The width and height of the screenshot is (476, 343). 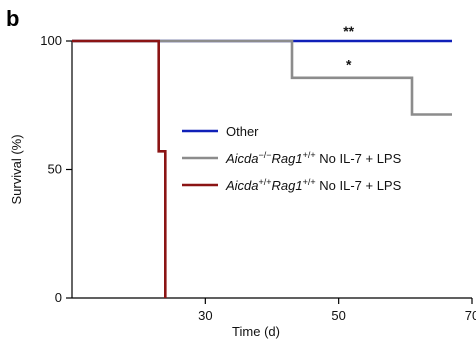 What do you see at coordinates (256, 331) in the screenshot?
I see `x-axis-title: Time (d)` at bounding box center [256, 331].